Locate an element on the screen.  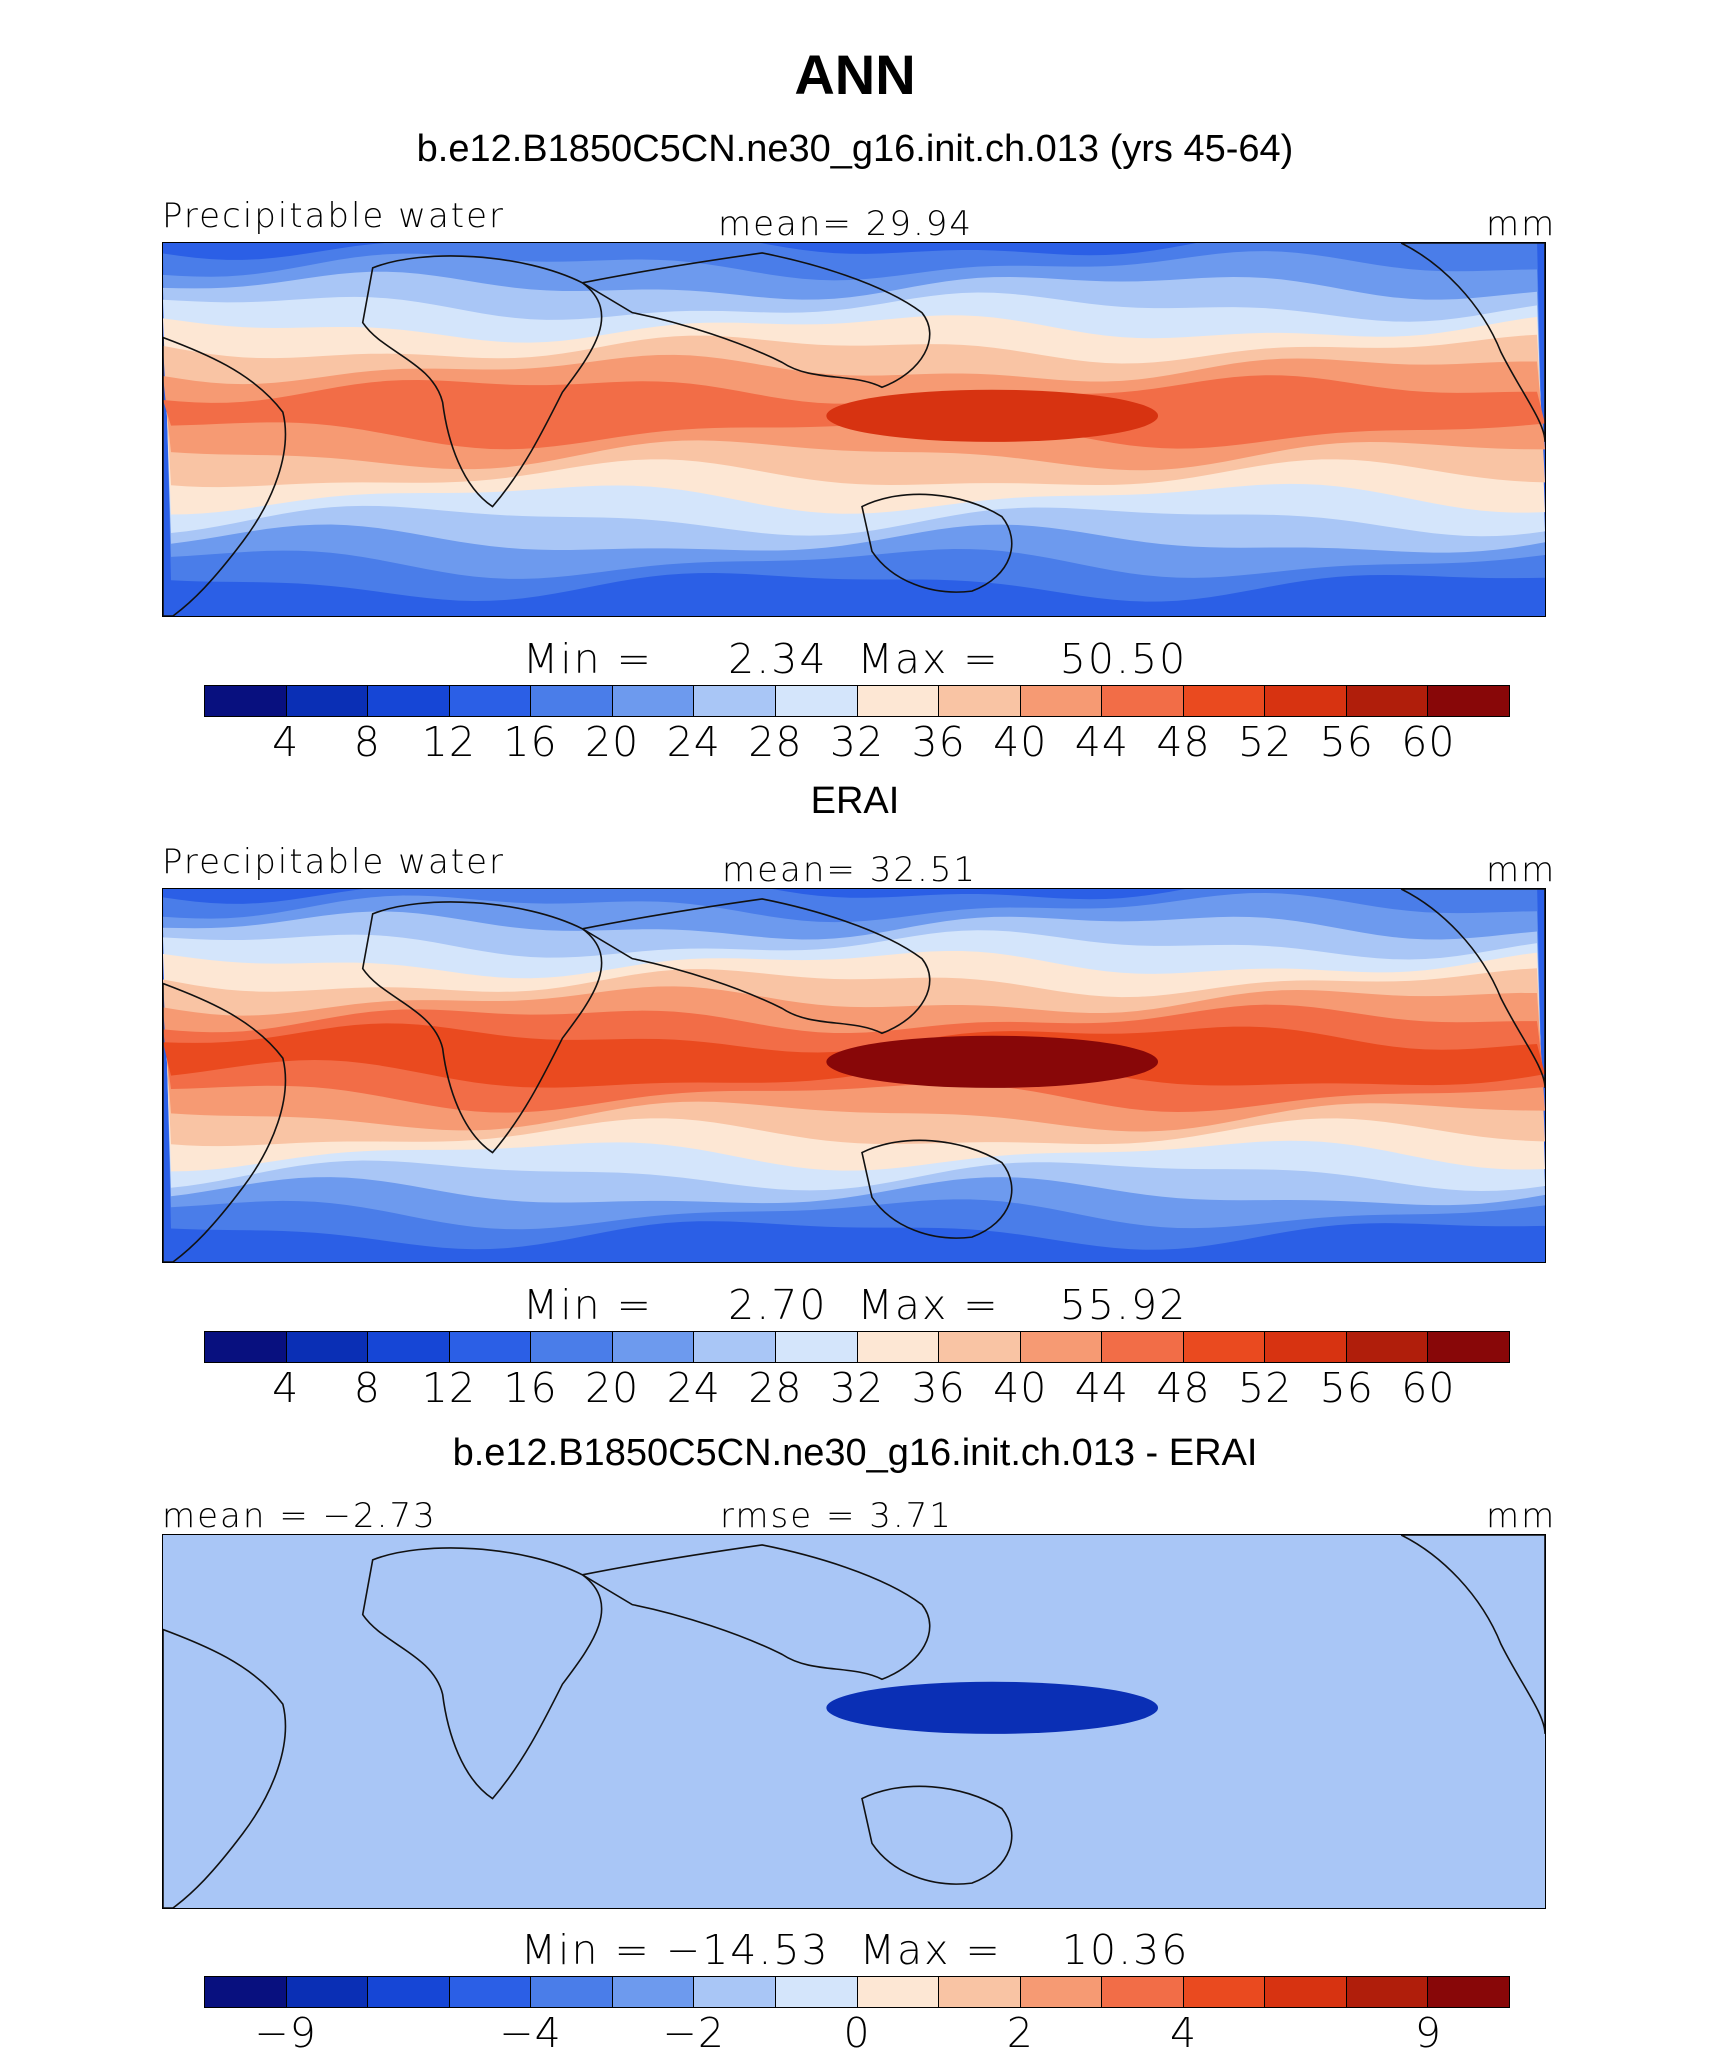
panel-2-map is located at coordinates (854, 1075).